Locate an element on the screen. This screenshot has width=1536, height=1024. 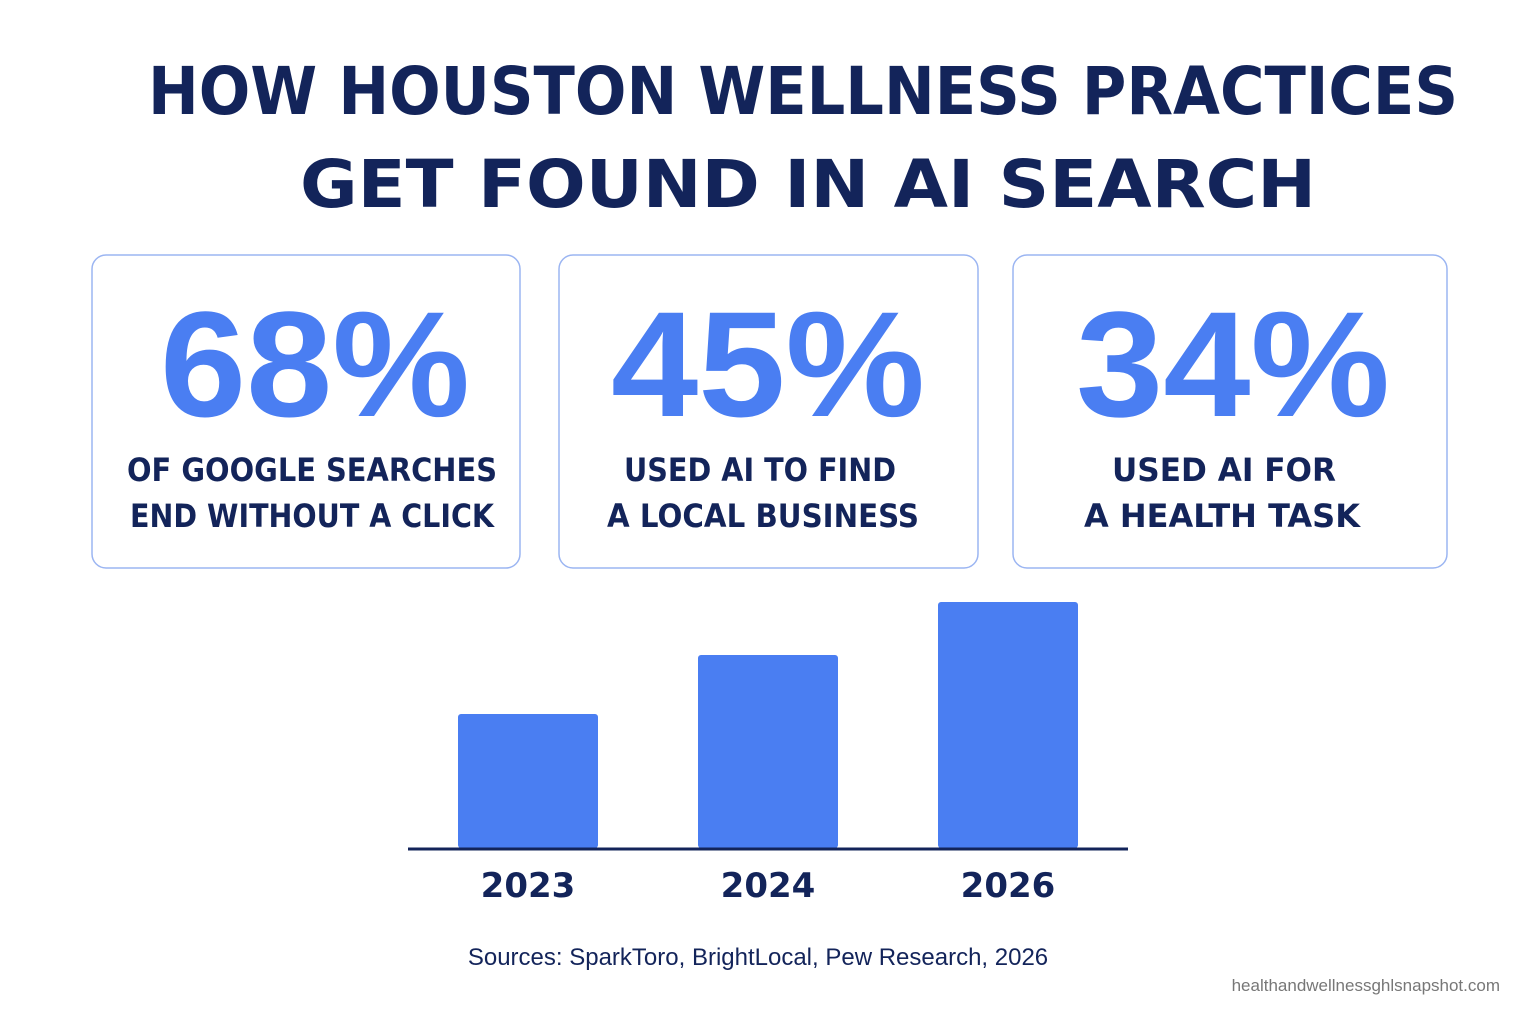
stat-label: USED AI TO FIND is located at coordinates (760, 470).